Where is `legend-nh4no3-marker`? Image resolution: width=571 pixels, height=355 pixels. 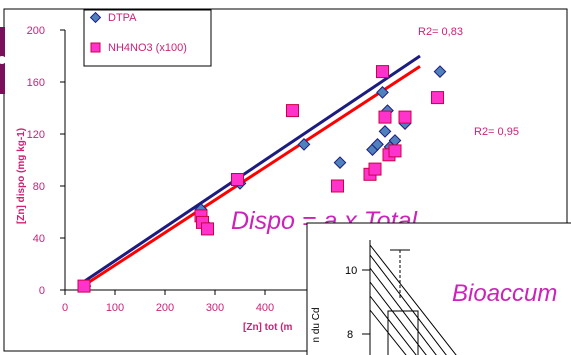 legend-nh4no3-marker is located at coordinates (95, 47).